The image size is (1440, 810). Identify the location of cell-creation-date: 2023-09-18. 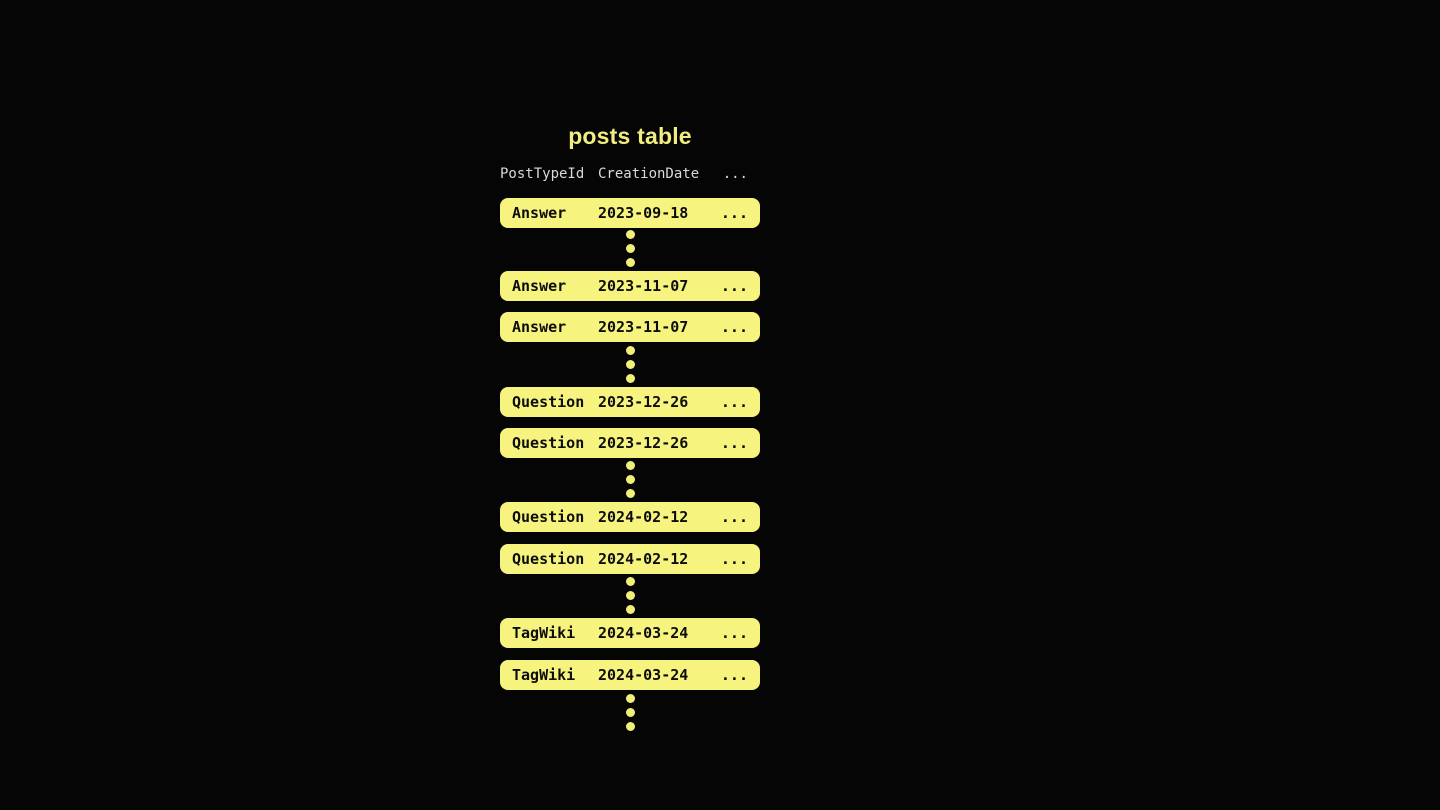
(643, 213).